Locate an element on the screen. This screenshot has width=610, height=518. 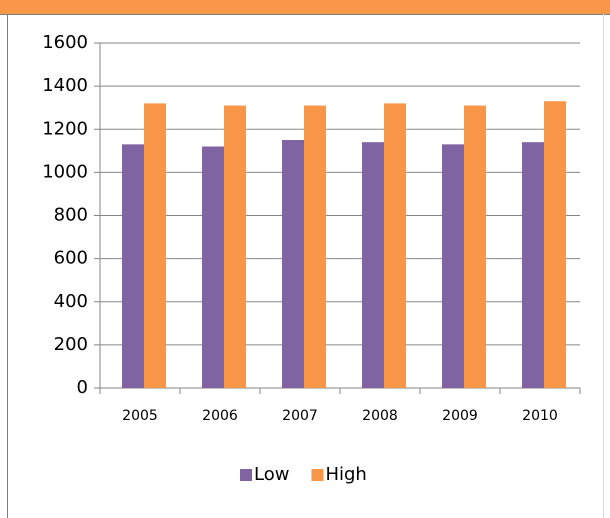
legend-label: High is located at coordinates (345, 474).